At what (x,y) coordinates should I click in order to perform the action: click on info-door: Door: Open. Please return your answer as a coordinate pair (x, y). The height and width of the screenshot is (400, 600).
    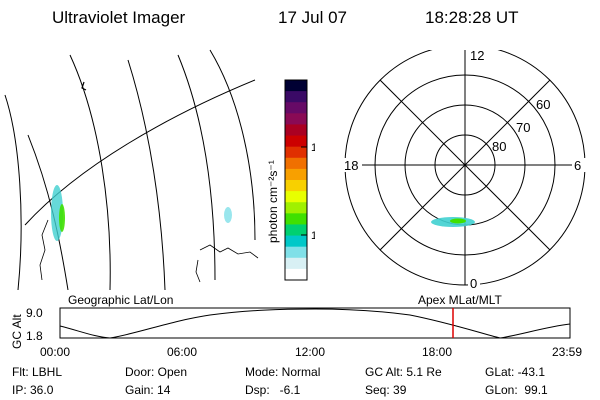
    Looking at the image, I should click on (156, 372).